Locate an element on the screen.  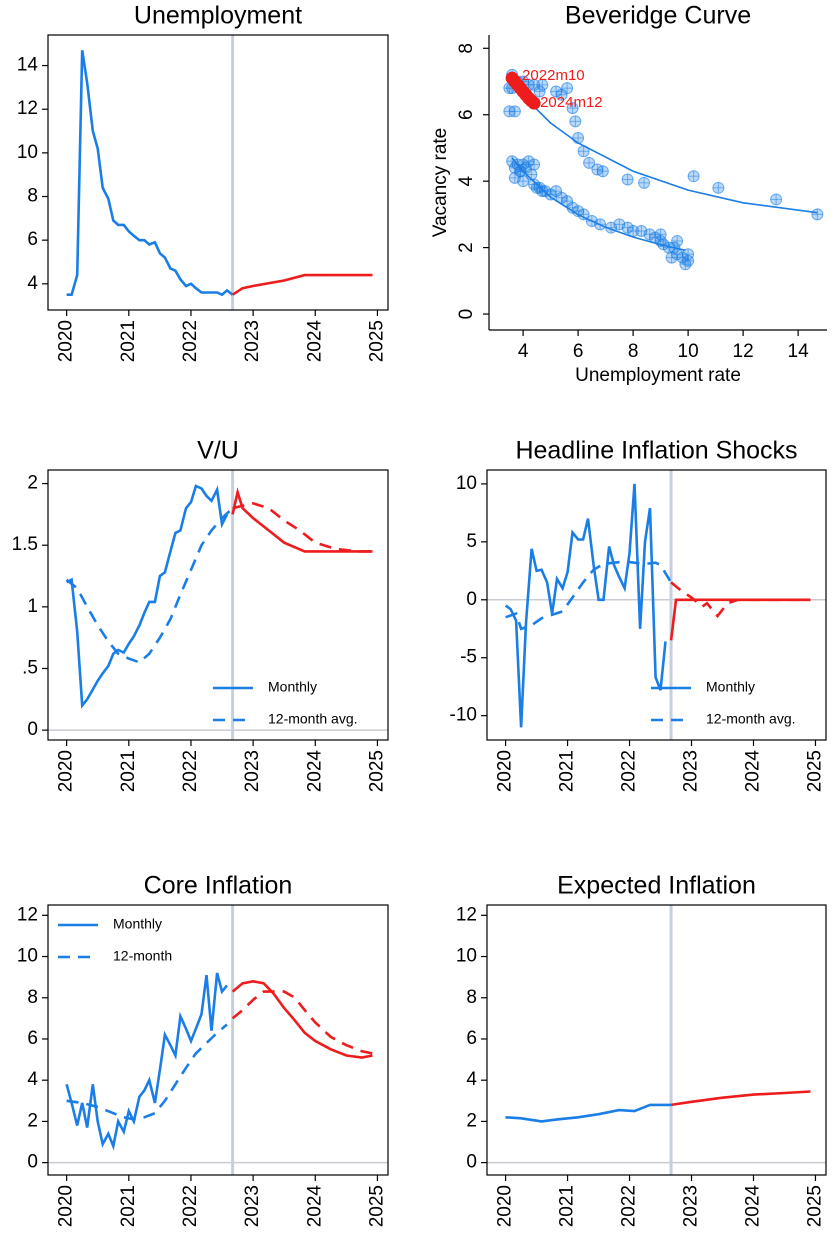
x-tick-label: 4 is located at coordinates (523, 351).